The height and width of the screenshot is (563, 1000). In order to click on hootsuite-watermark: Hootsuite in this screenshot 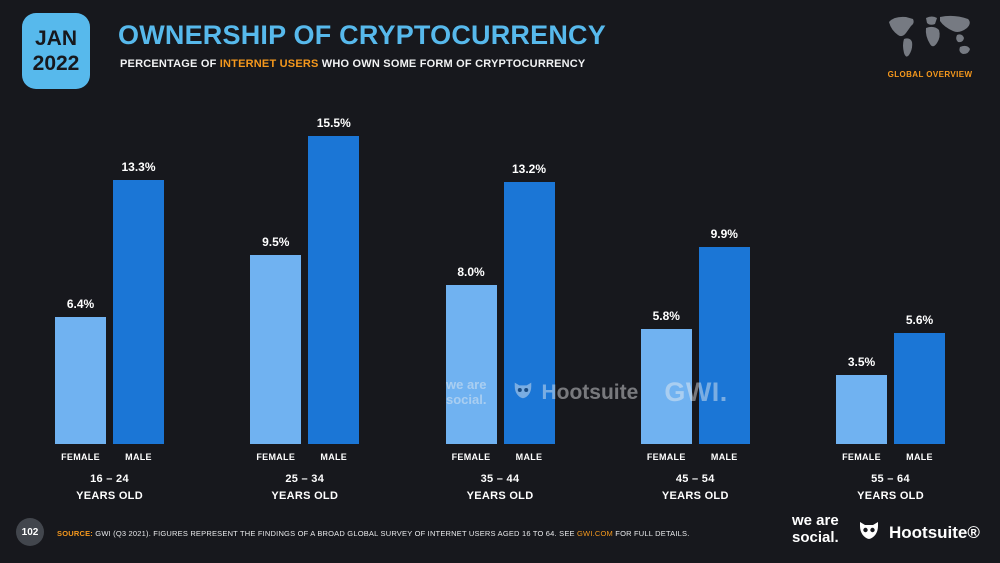, I will do `click(575, 393)`.